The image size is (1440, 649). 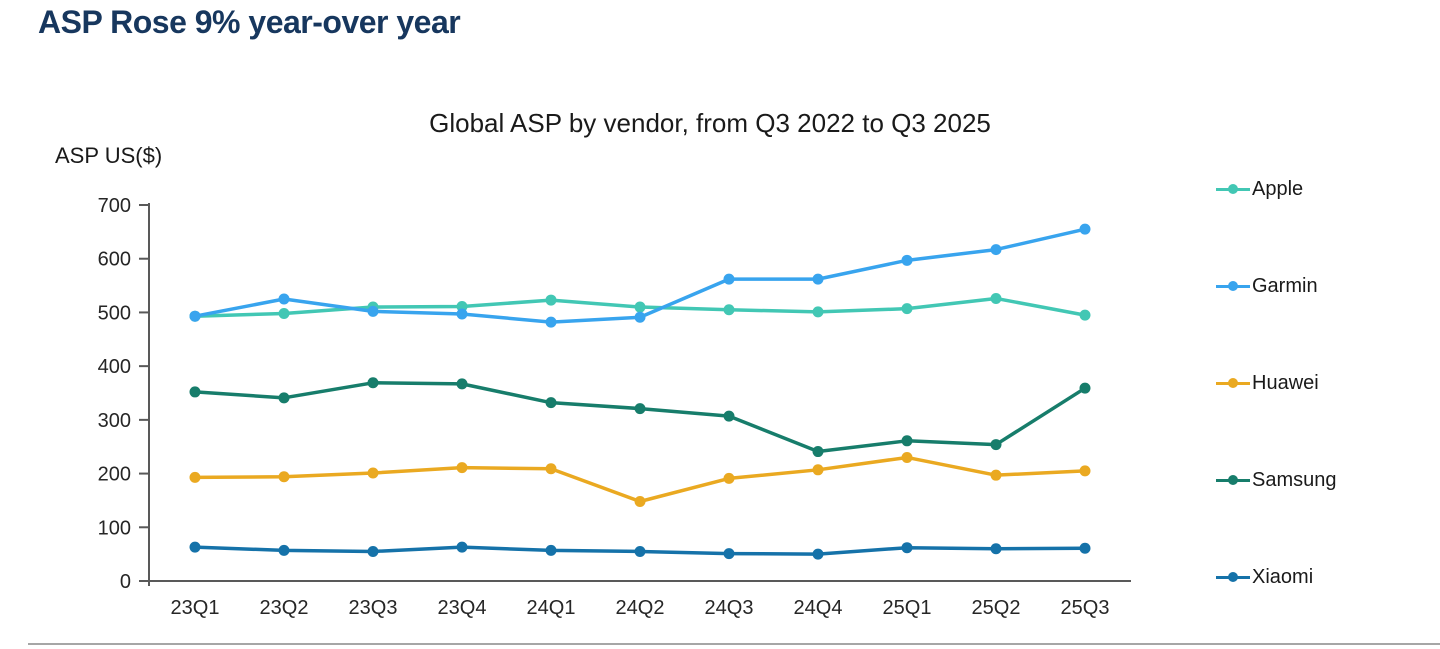 I want to click on legend-marker-apple, so click(x=1233, y=189).